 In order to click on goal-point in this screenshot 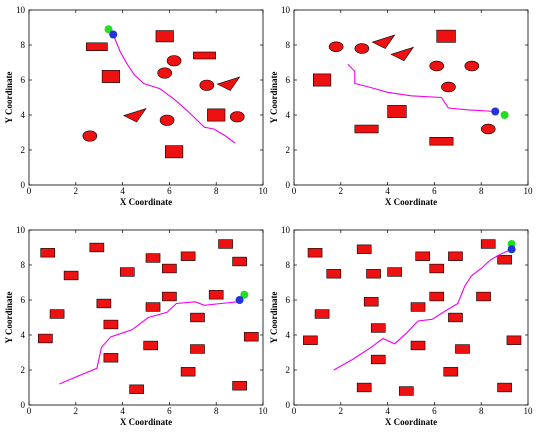, I will do `click(504, 115)`.